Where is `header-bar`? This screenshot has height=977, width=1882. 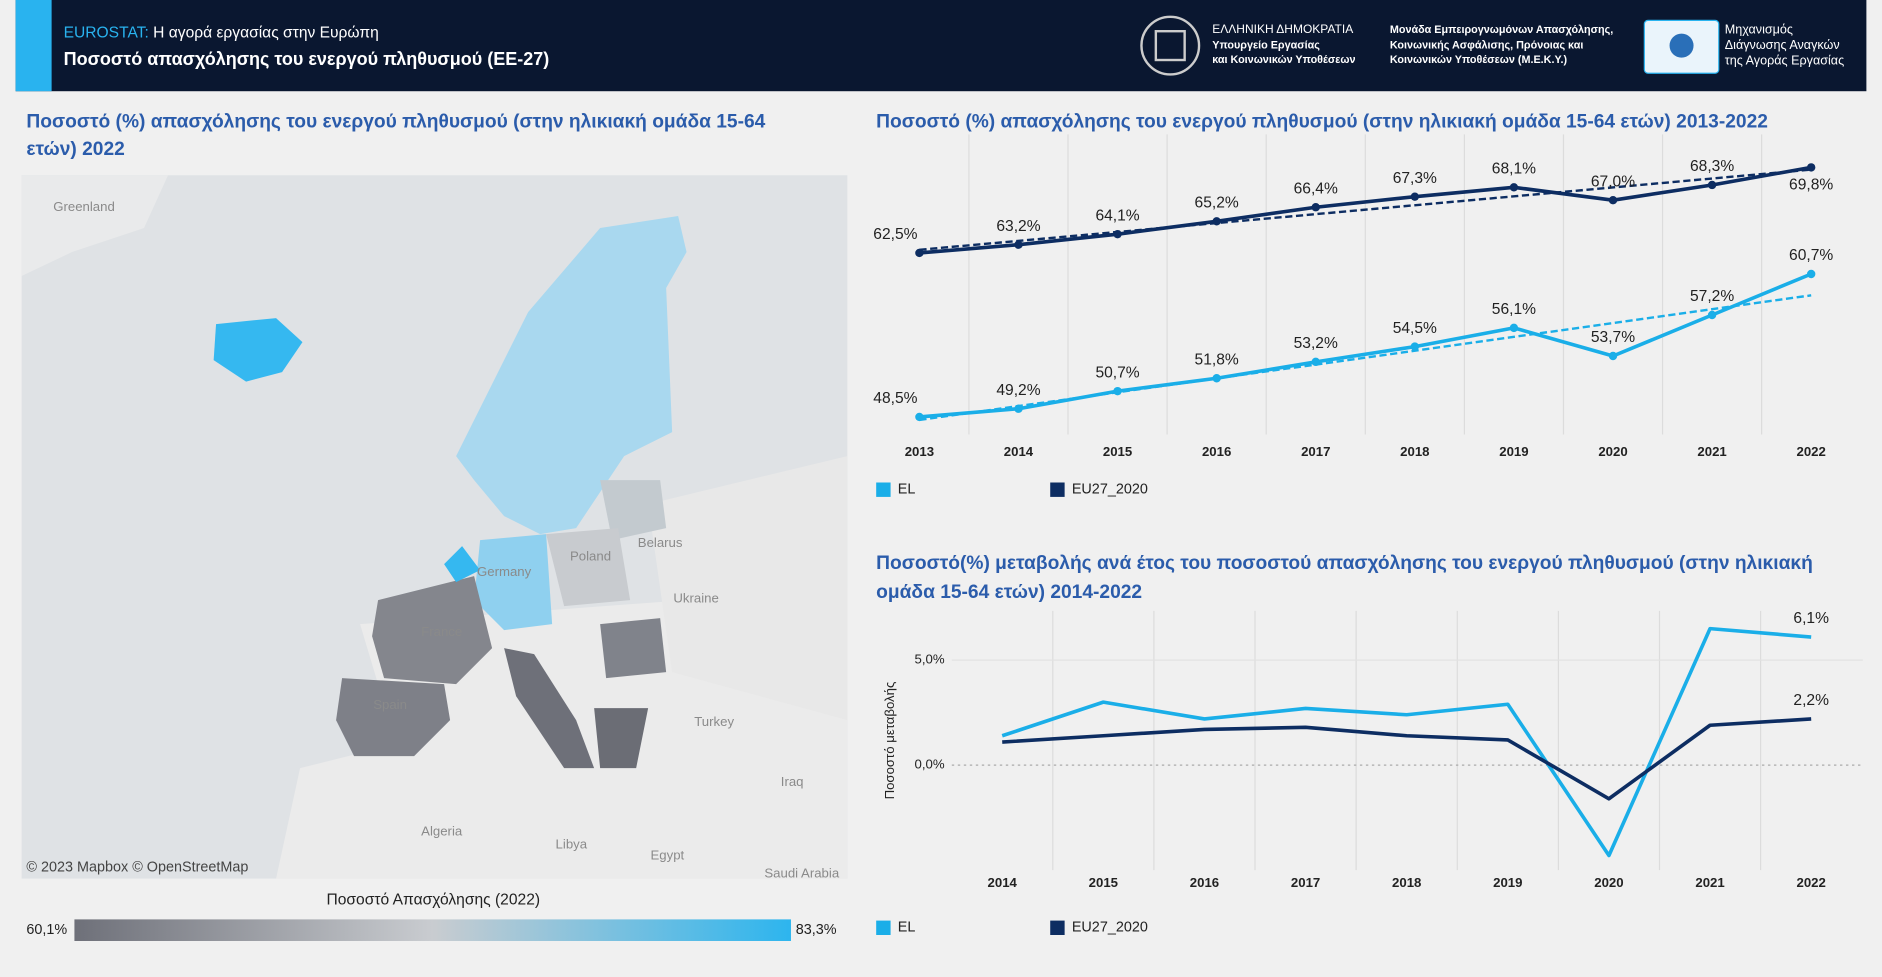
header-bar is located at coordinates (941, 46).